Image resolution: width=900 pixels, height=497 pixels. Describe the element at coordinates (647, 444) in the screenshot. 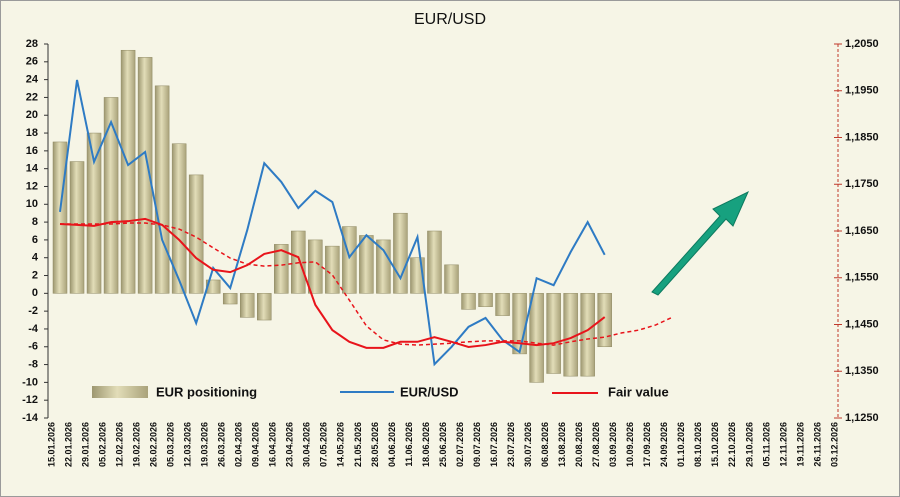

I see `x-tick-label: 17.09.2026` at that location.